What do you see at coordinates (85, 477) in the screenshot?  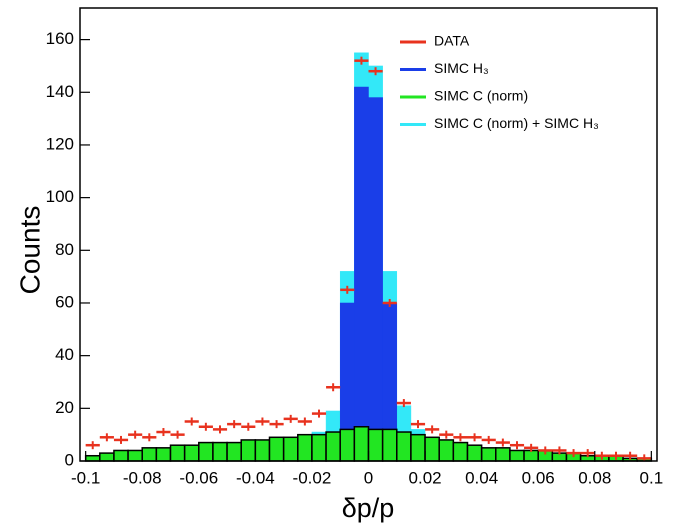 I see `x-tick-label: -0.1` at bounding box center [85, 477].